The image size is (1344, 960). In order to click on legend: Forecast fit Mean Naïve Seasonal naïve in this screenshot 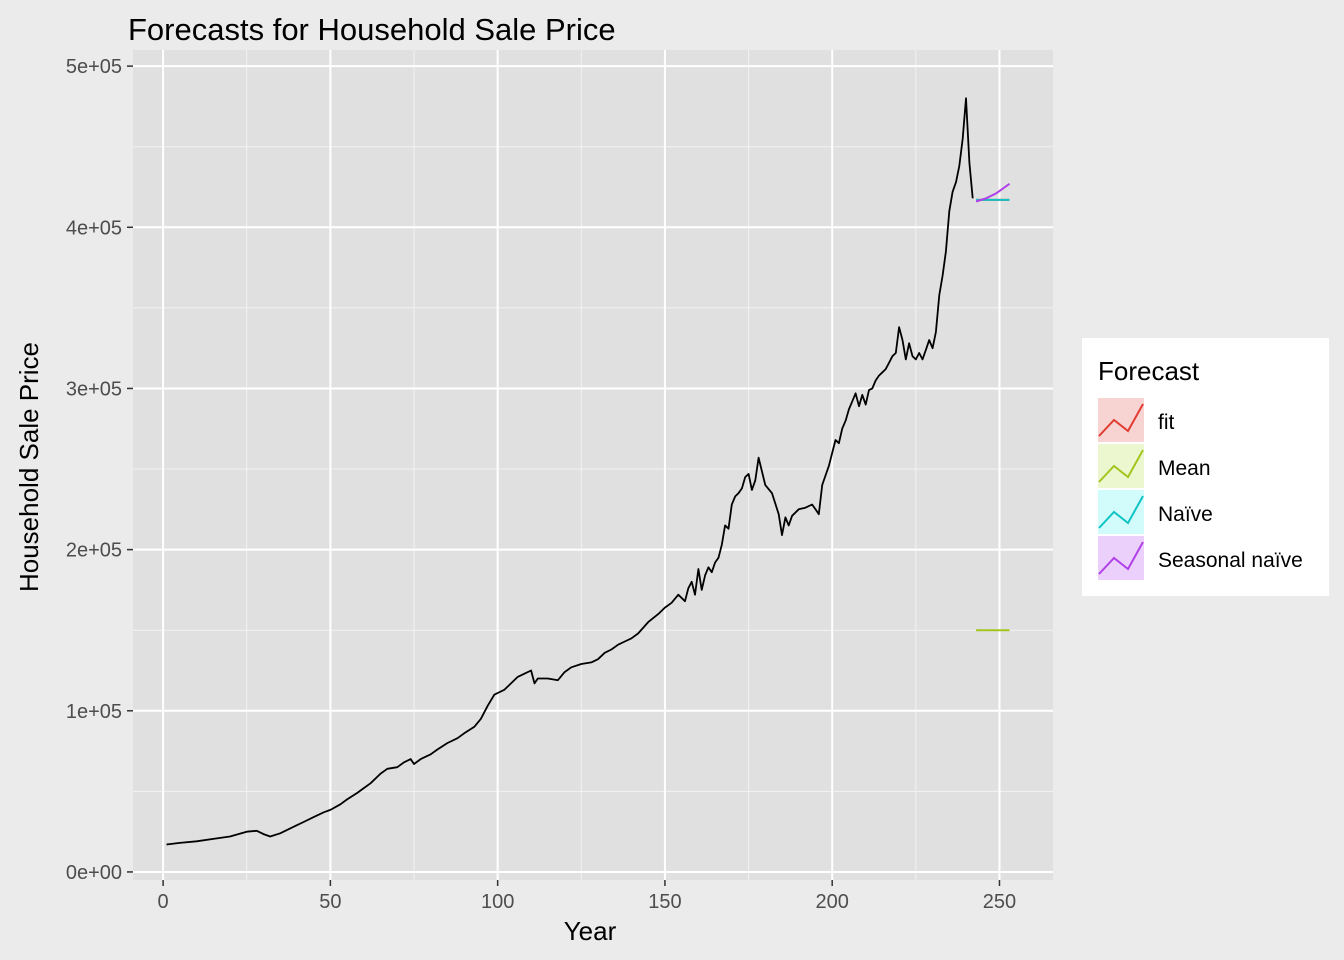, I will do `click(1205, 467)`.